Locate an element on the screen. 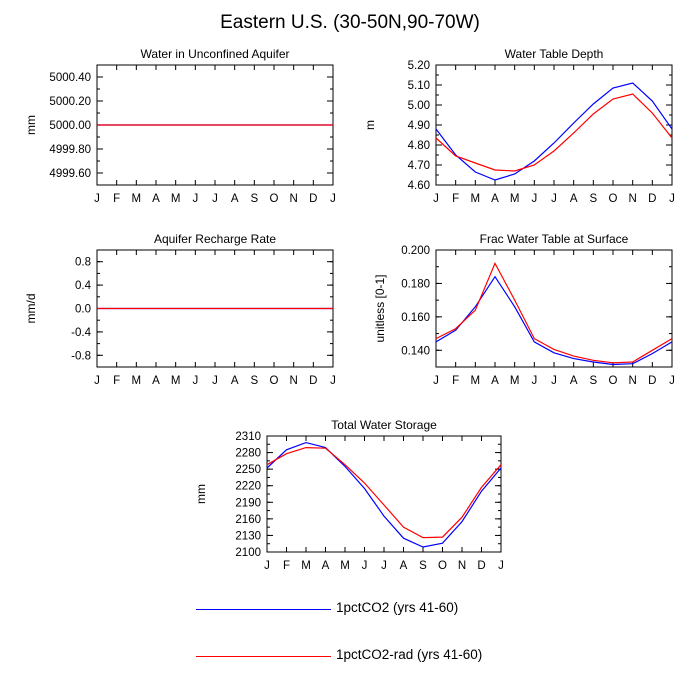  y-tick-label: 5.10 is located at coordinates (419, 86).